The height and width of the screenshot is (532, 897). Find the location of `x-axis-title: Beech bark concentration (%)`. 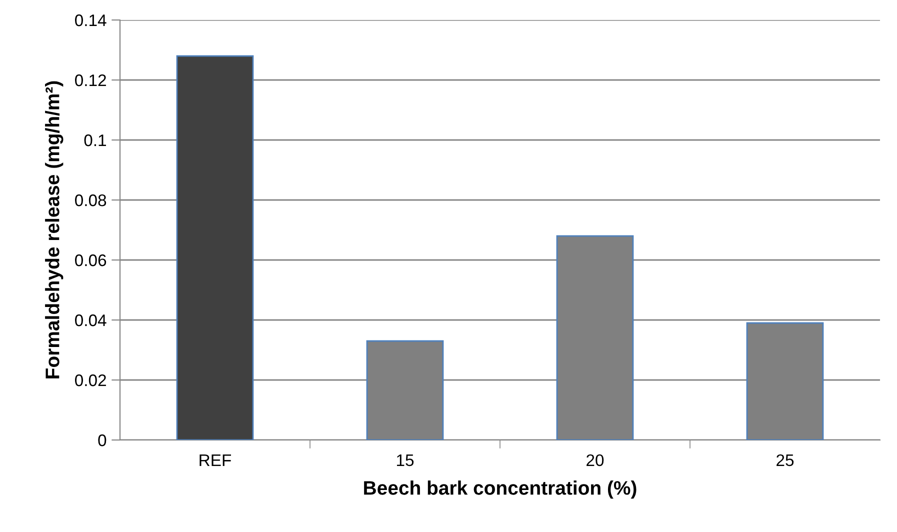

x-axis-title: Beech bark concentration (%) is located at coordinates (500, 489).